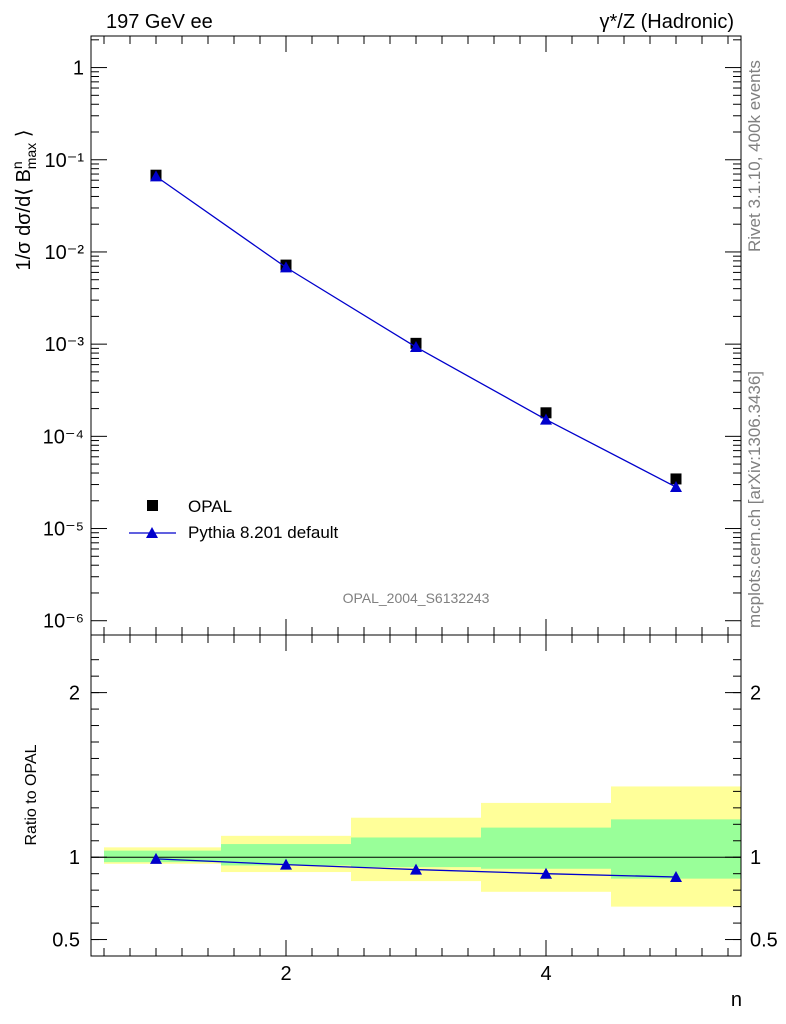 The image size is (786, 1024). What do you see at coordinates (736, 1000) in the screenshot?
I see `x-axis-label: n` at bounding box center [736, 1000].